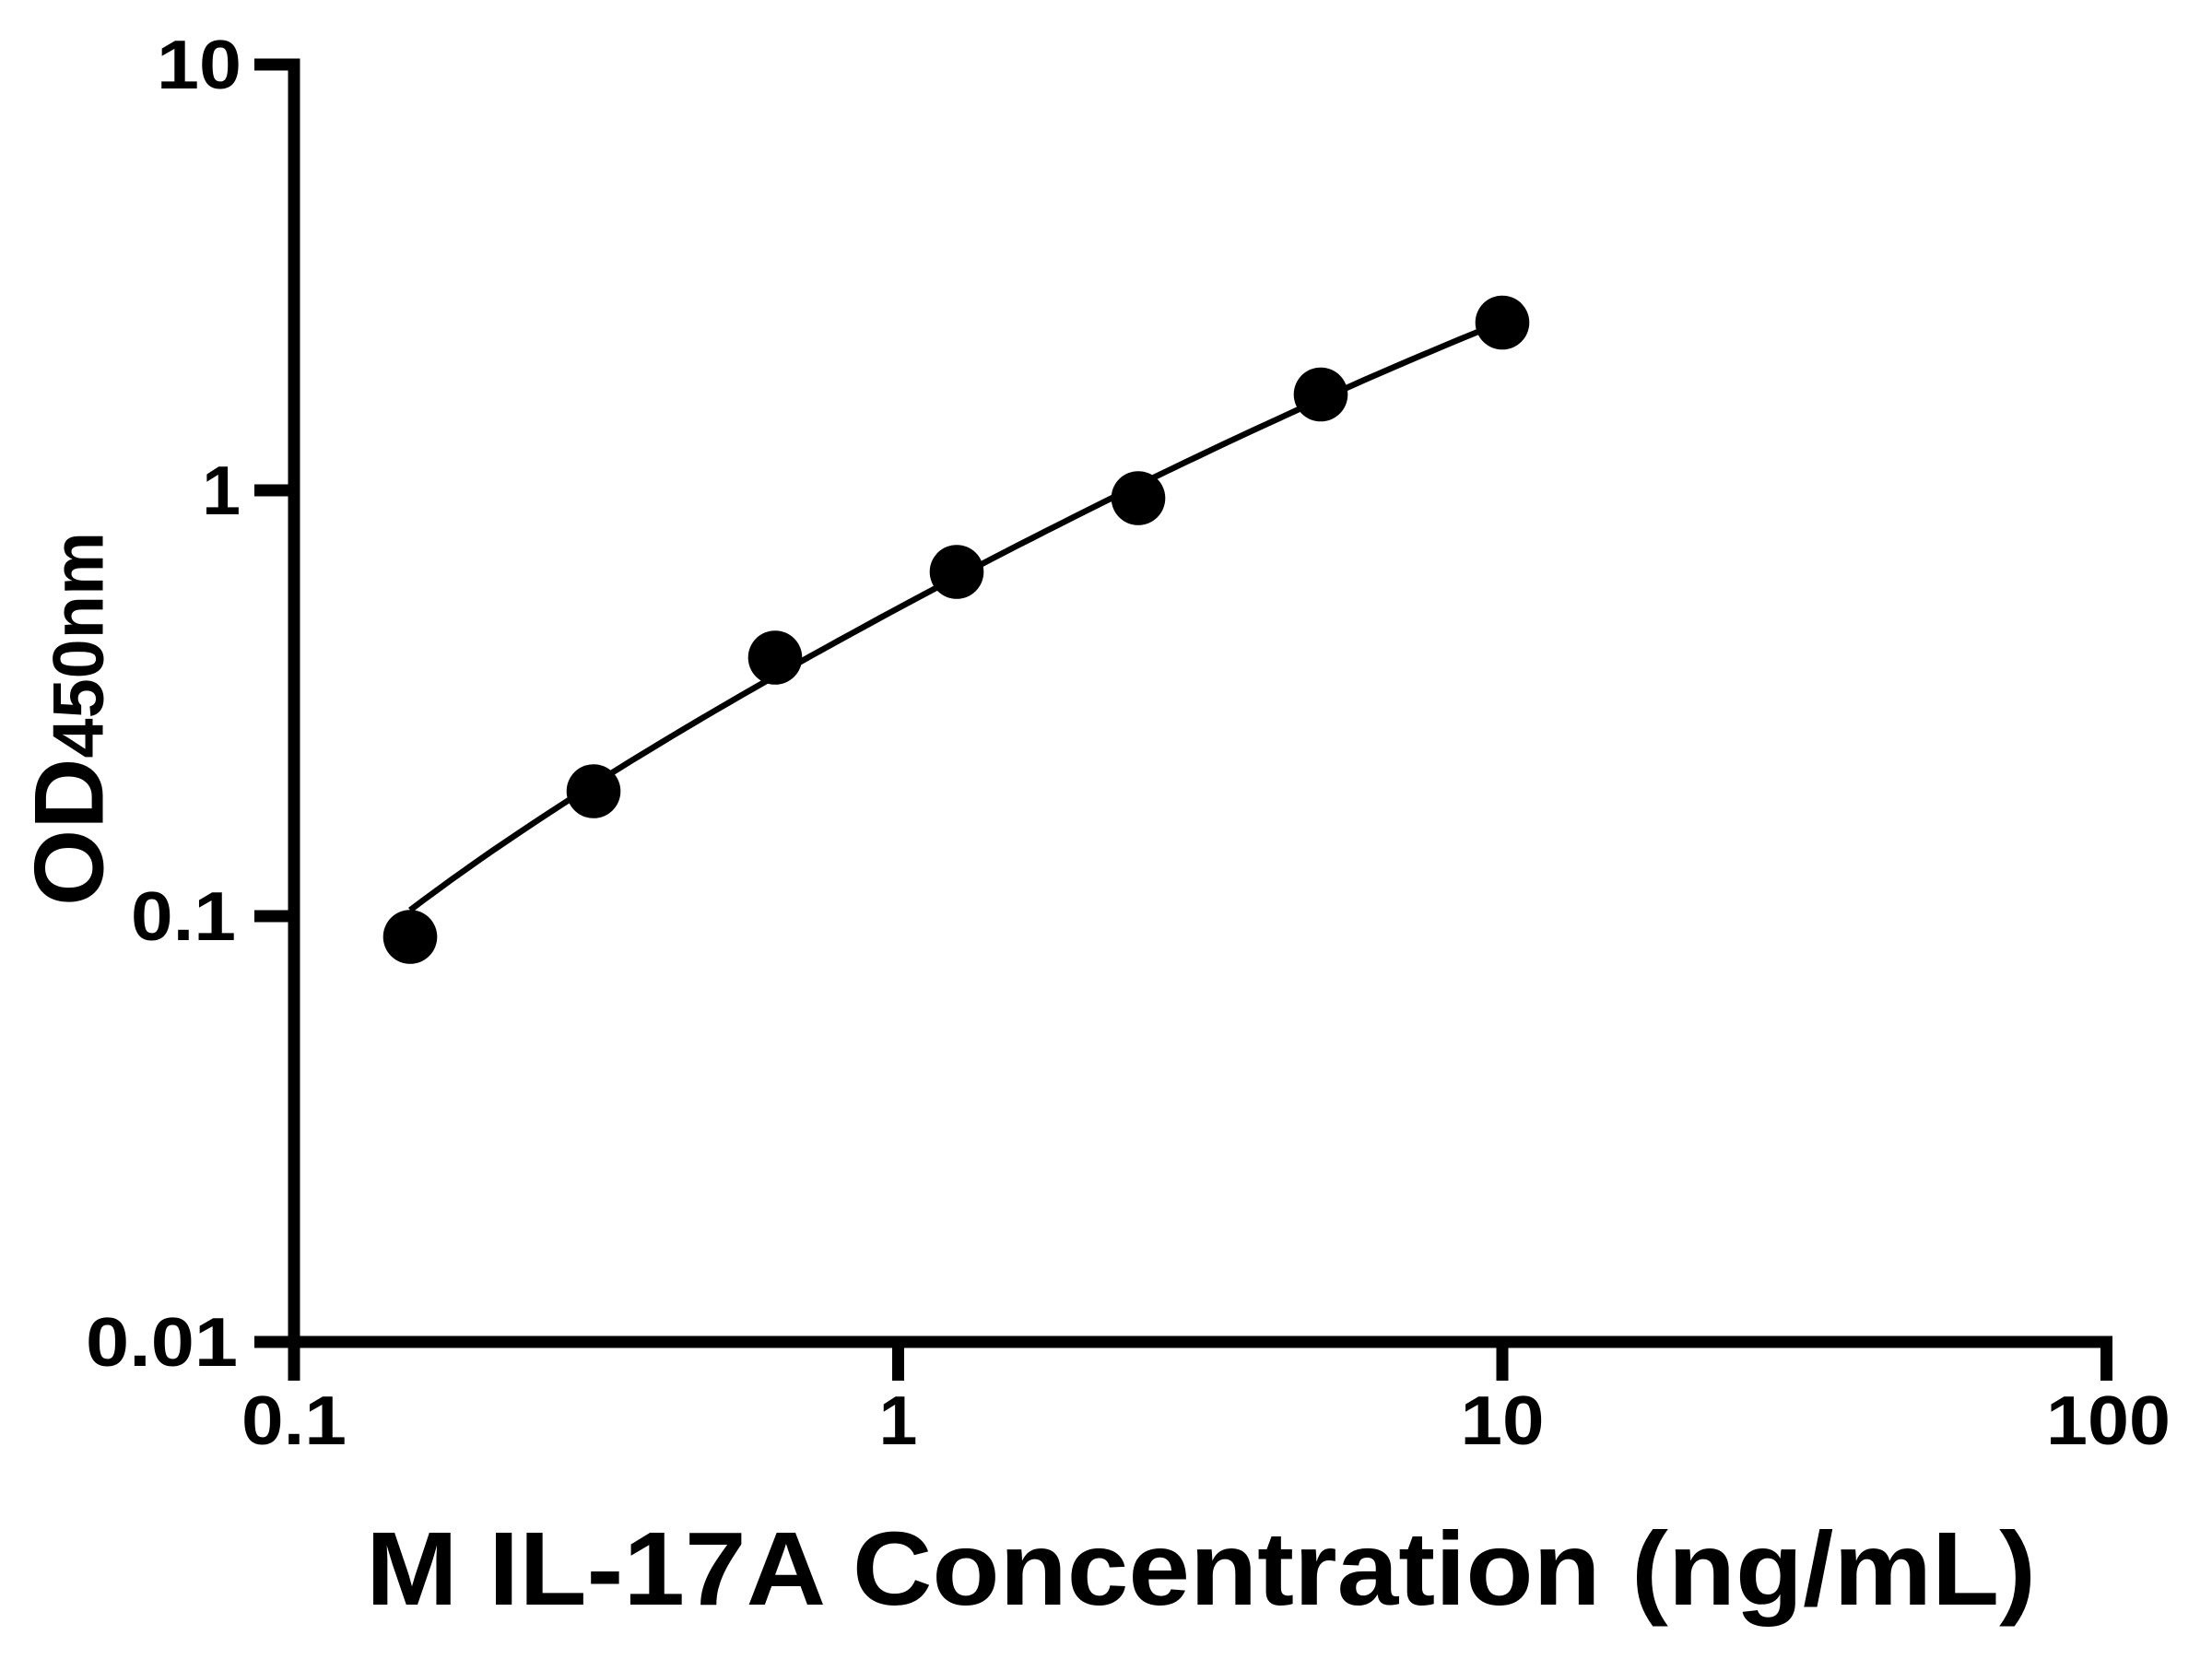 The image size is (2212, 1659). I want to click on svg-text: 100, so click(2108, 1420).